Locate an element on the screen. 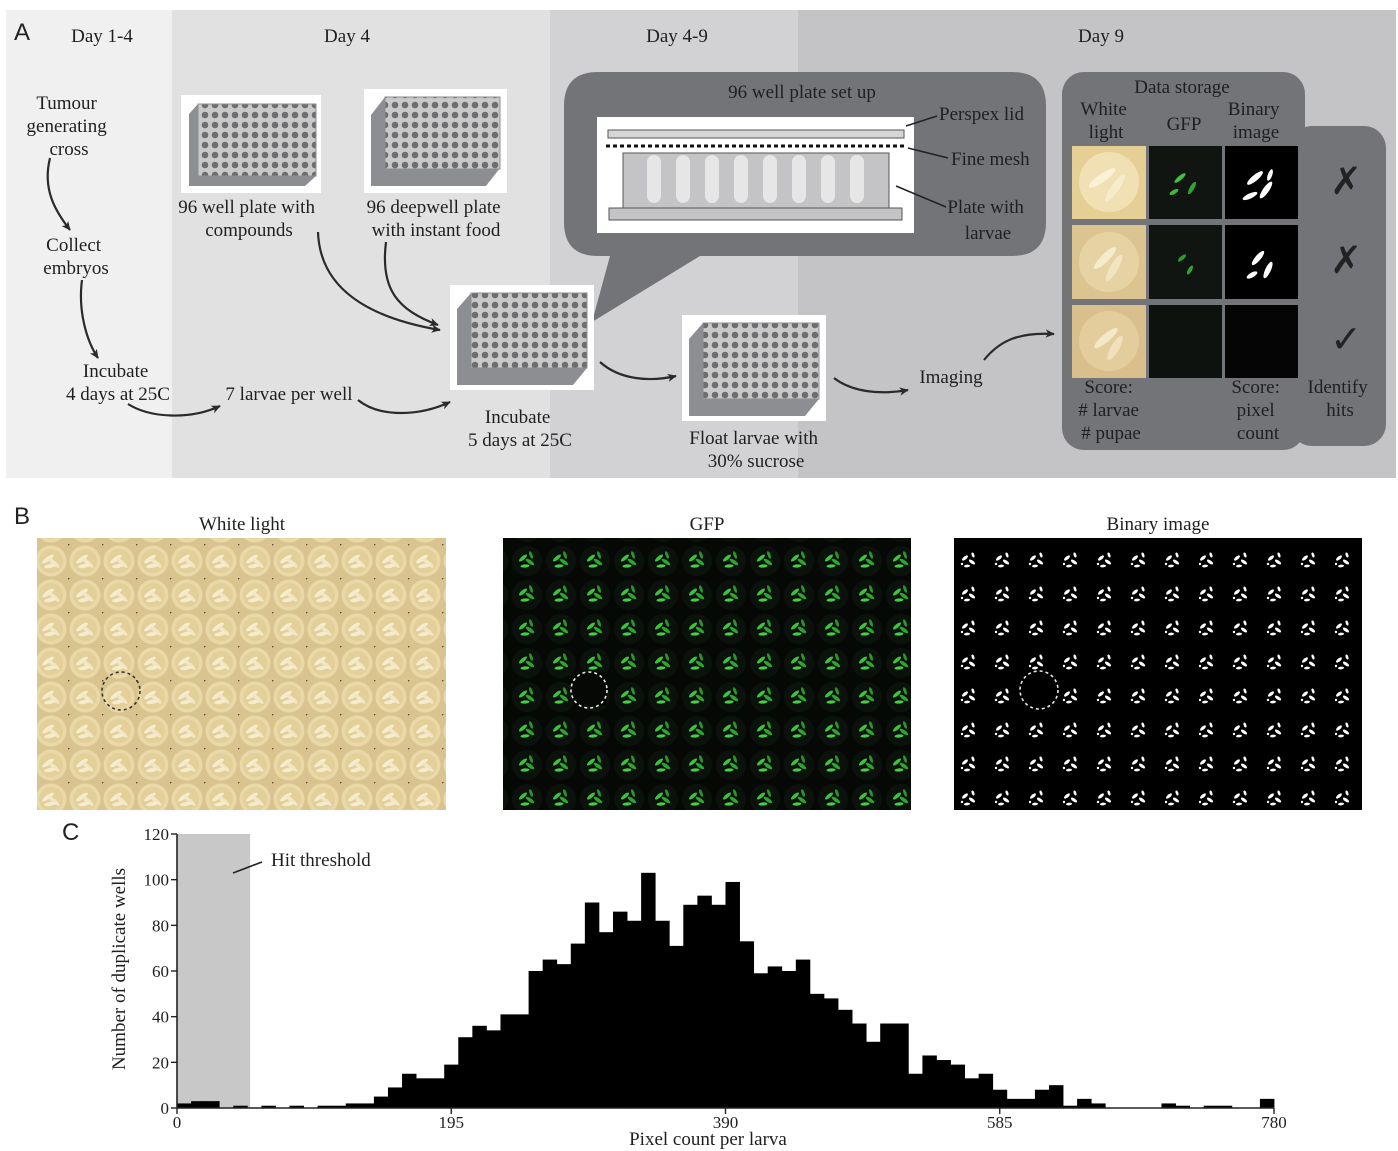 This screenshot has height=1151, width=1398. binary-image is located at coordinates (1158, 674).